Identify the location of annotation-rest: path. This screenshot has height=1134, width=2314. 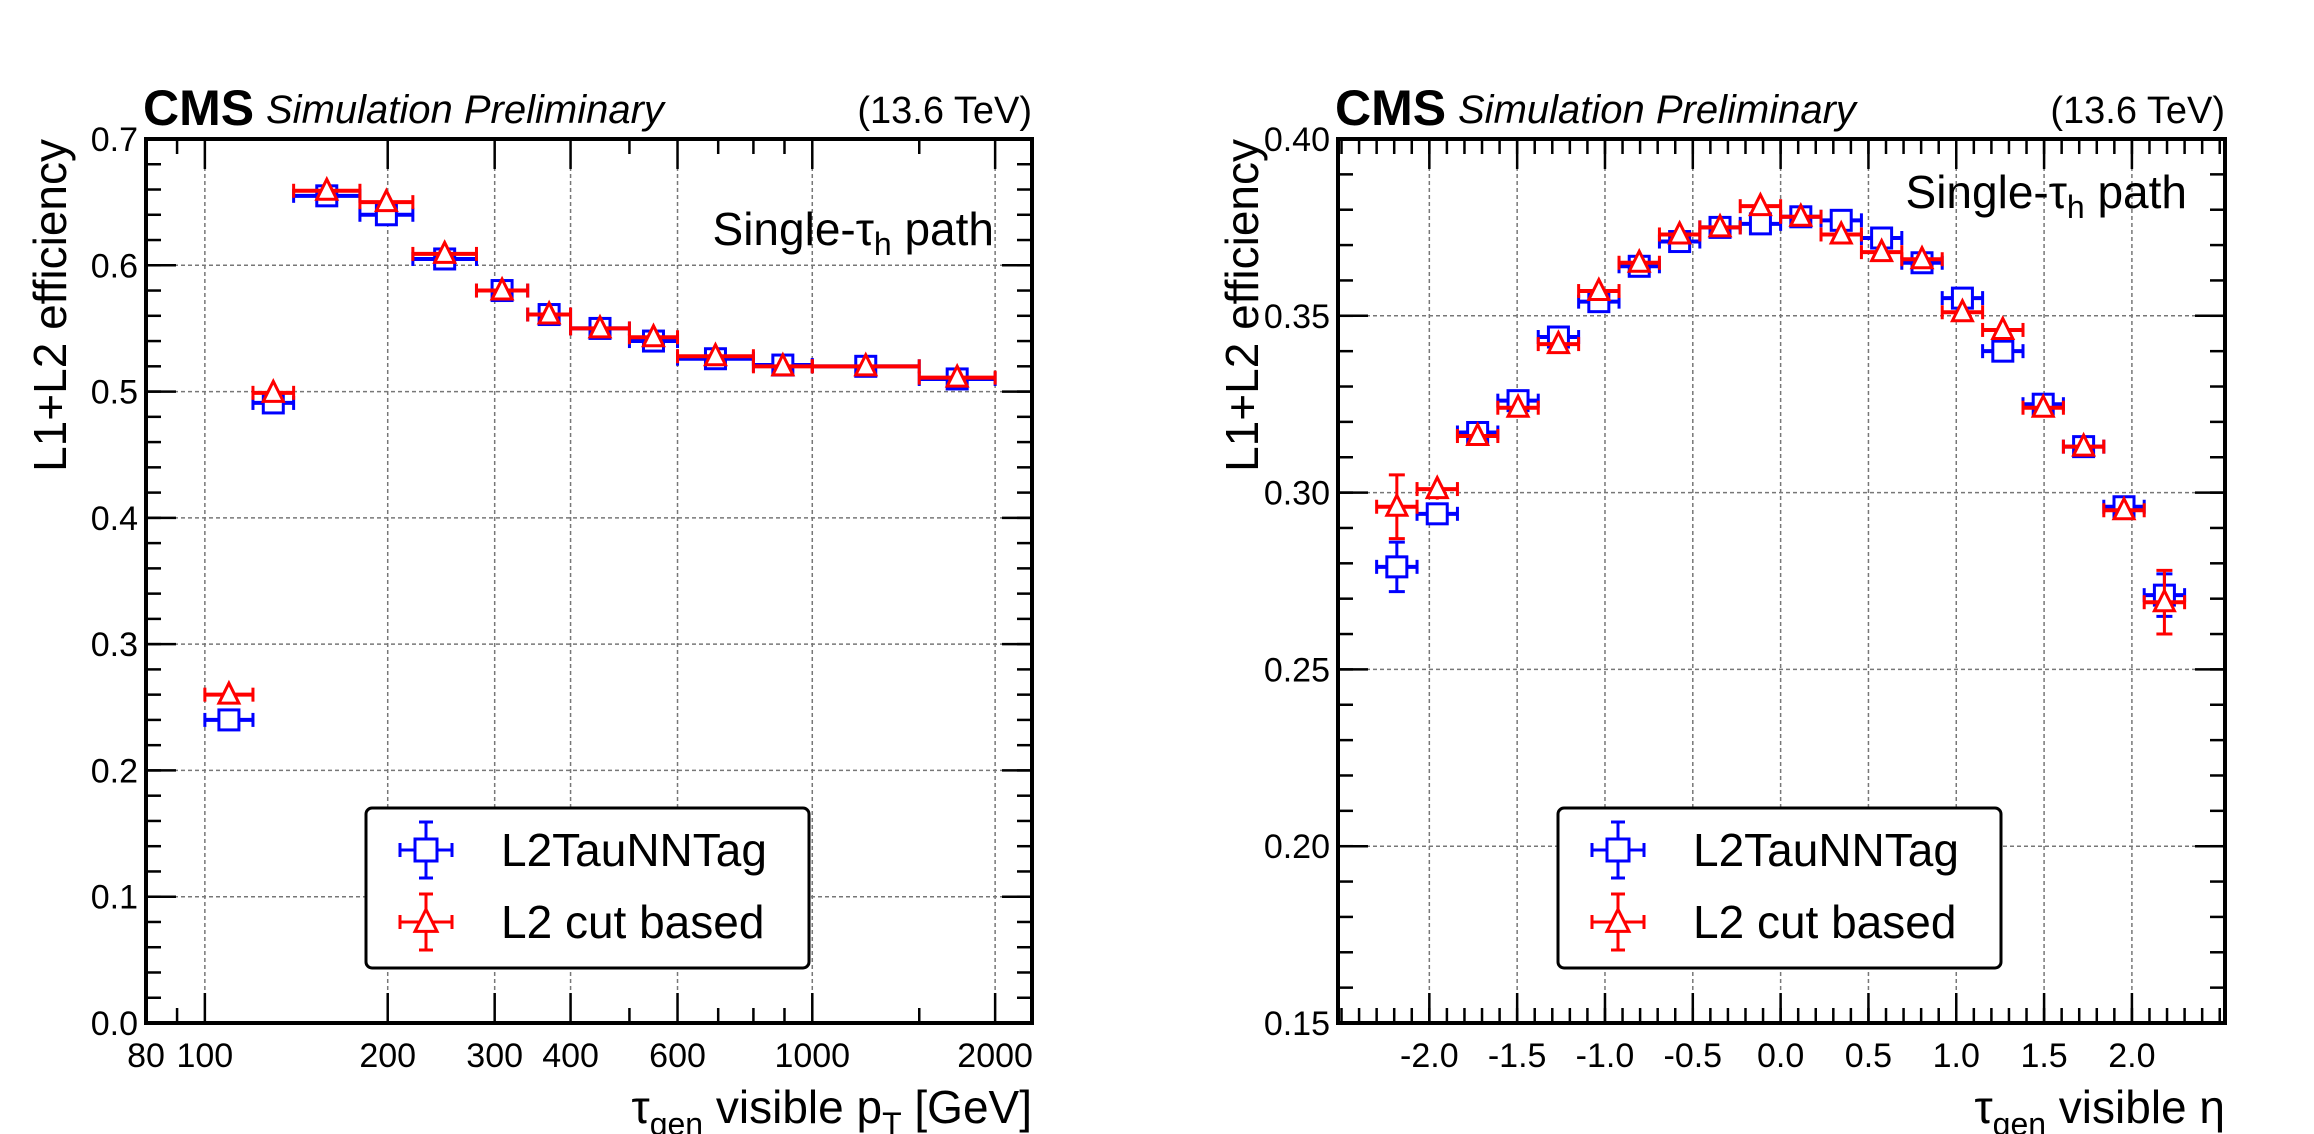
(943, 229).